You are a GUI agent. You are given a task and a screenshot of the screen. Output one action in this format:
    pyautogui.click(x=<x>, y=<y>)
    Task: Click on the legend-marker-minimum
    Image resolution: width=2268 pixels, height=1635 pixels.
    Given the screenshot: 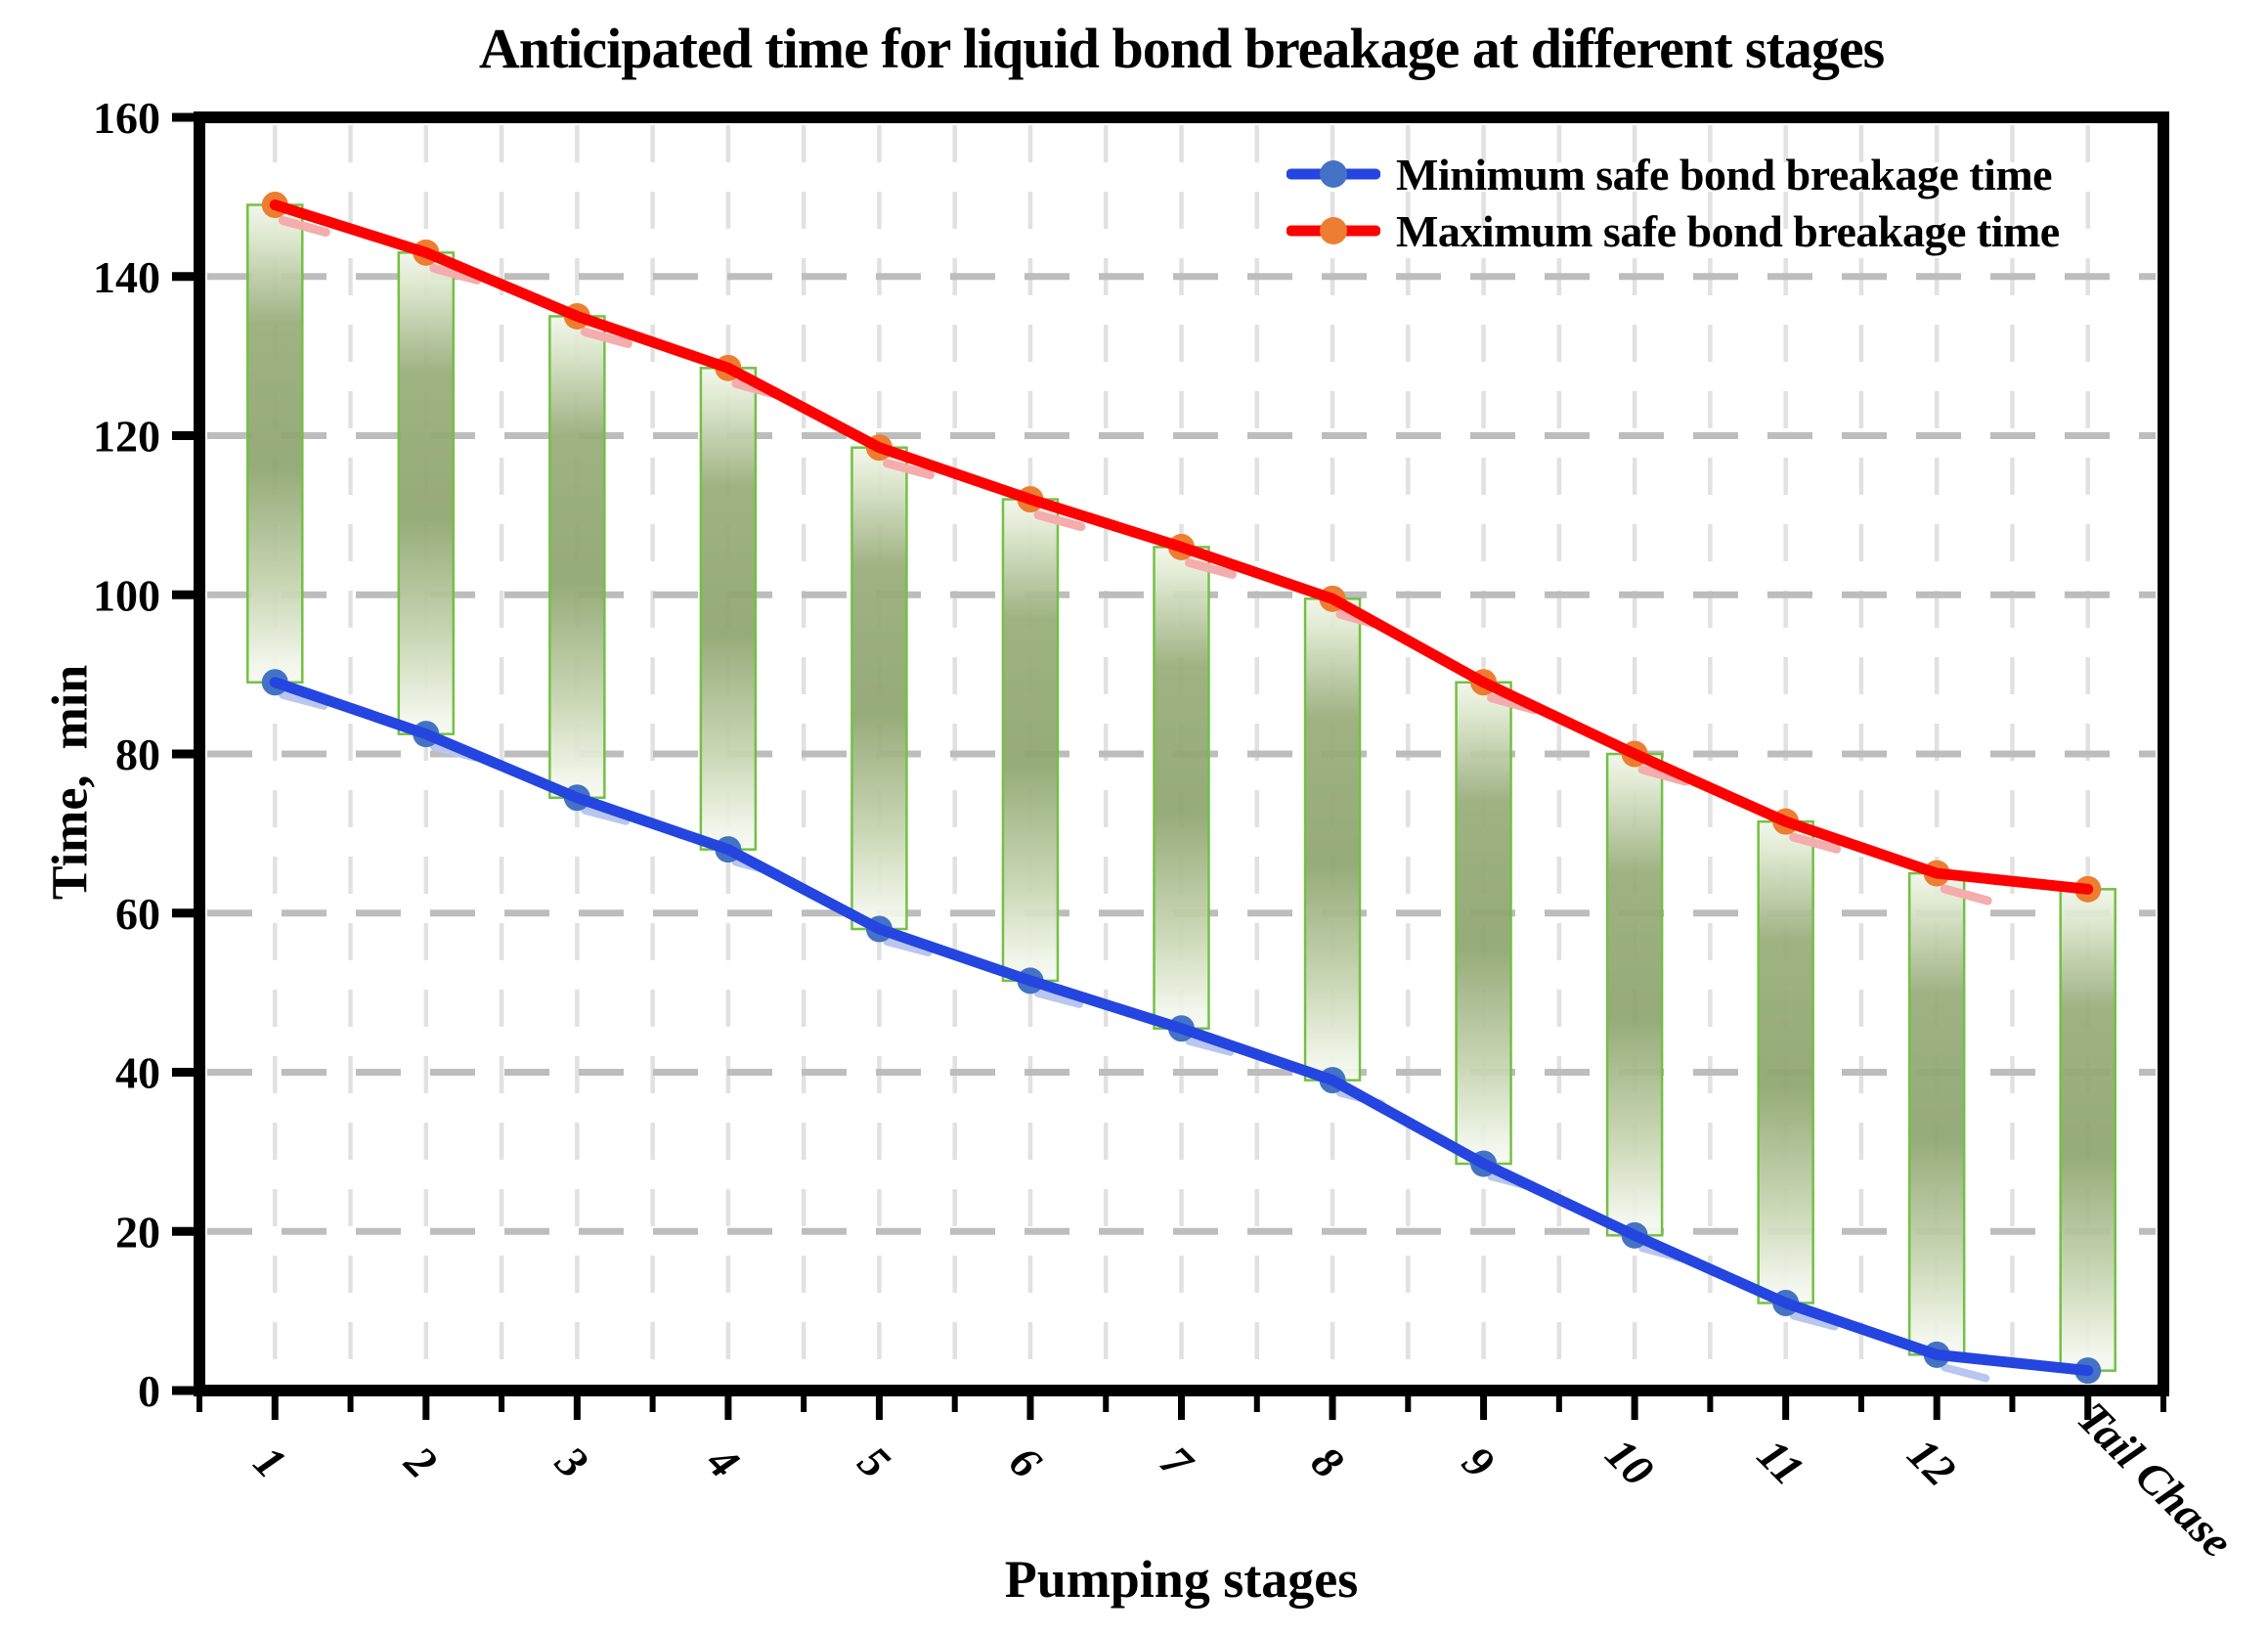 What is the action you would take?
    pyautogui.click(x=1333, y=174)
    